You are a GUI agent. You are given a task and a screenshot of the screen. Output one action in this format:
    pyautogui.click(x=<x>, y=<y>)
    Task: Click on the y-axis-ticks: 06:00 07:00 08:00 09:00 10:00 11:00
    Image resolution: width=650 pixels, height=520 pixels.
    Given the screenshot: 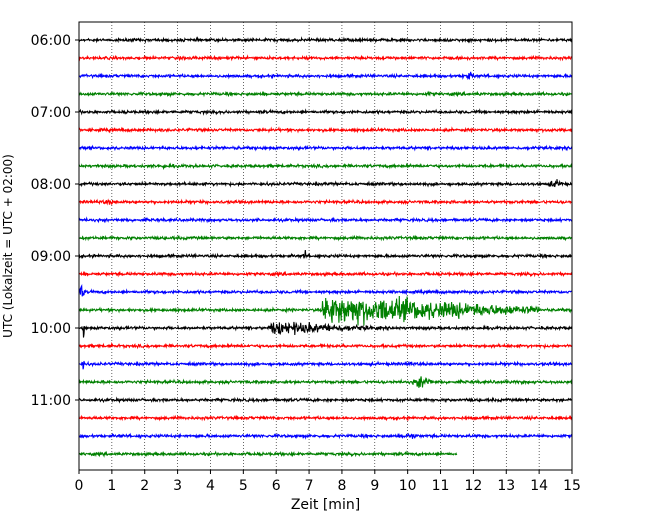 What is the action you would take?
    pyautogui.click(x=55, y=221)
    